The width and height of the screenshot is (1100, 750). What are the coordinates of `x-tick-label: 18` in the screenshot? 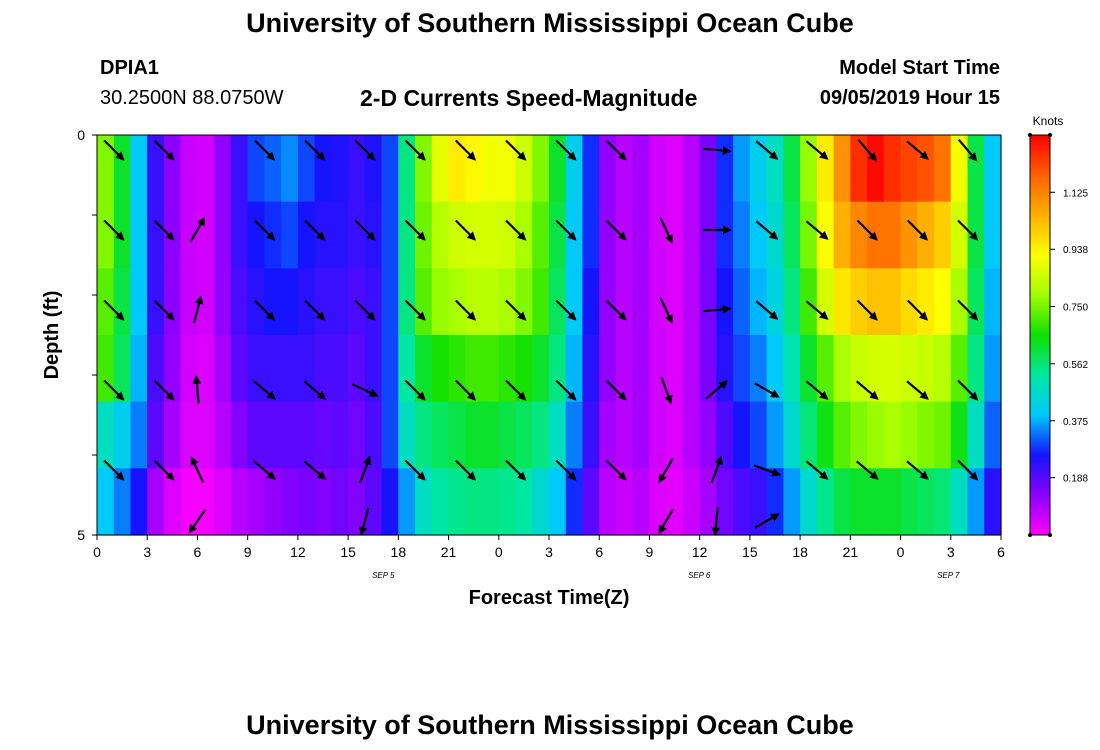 It's located at (800, 552).